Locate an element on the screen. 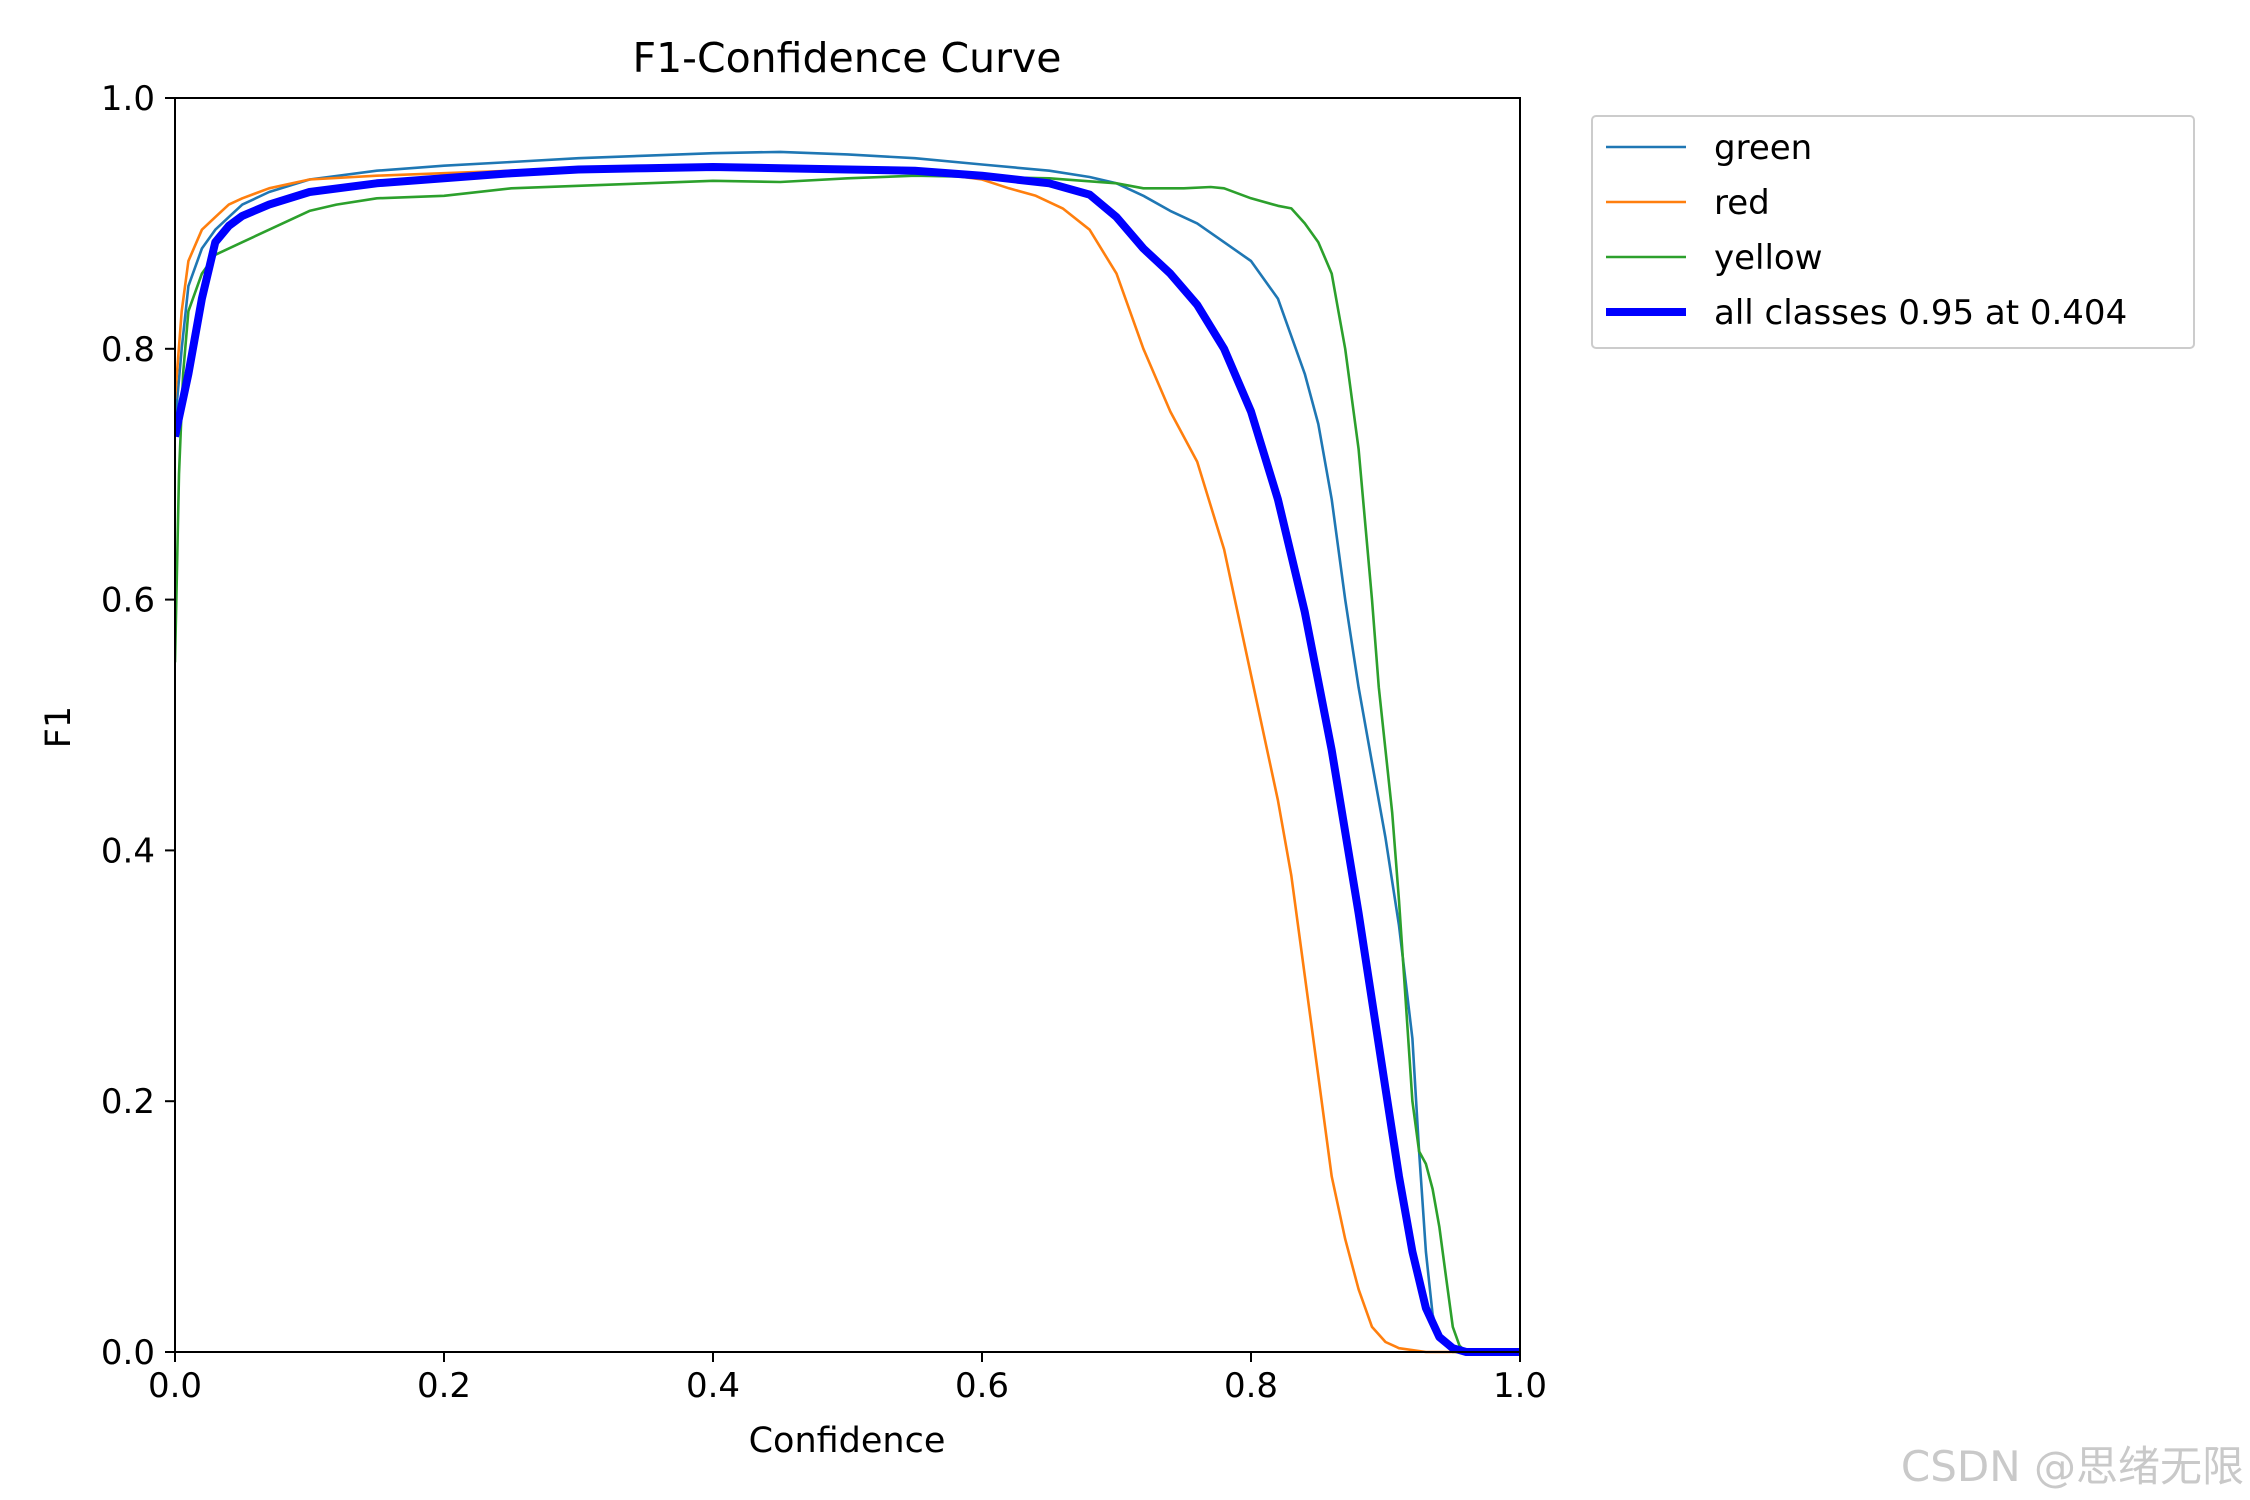 The image size is (2250, 1500). y-tick-label: 0.4 is located at coordinates (128, 851).